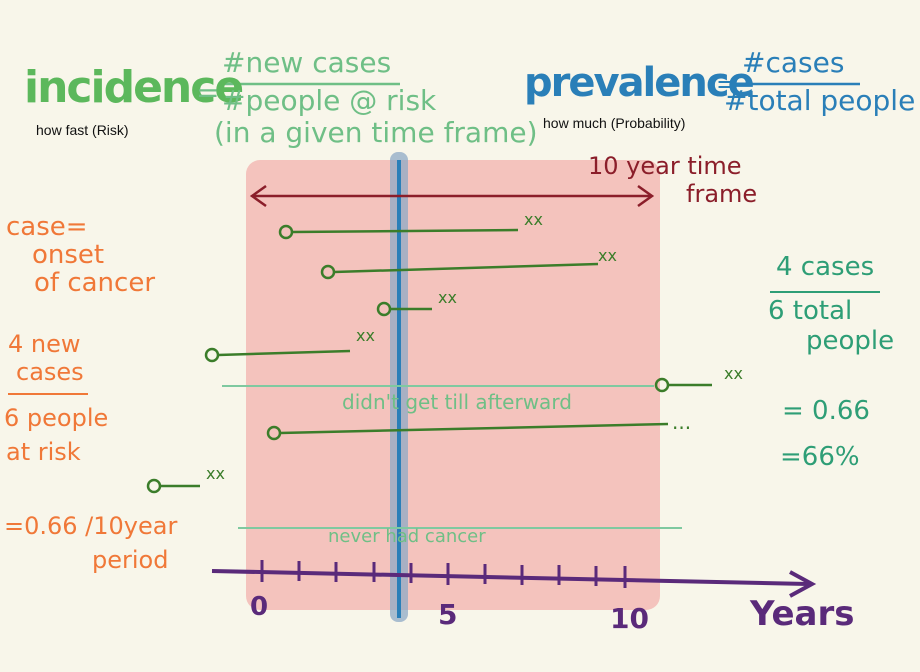 Image resolution: width=920 pixels, height=672 pixels. I want to click on case-definition-3: of cancer, so click(95, 283).